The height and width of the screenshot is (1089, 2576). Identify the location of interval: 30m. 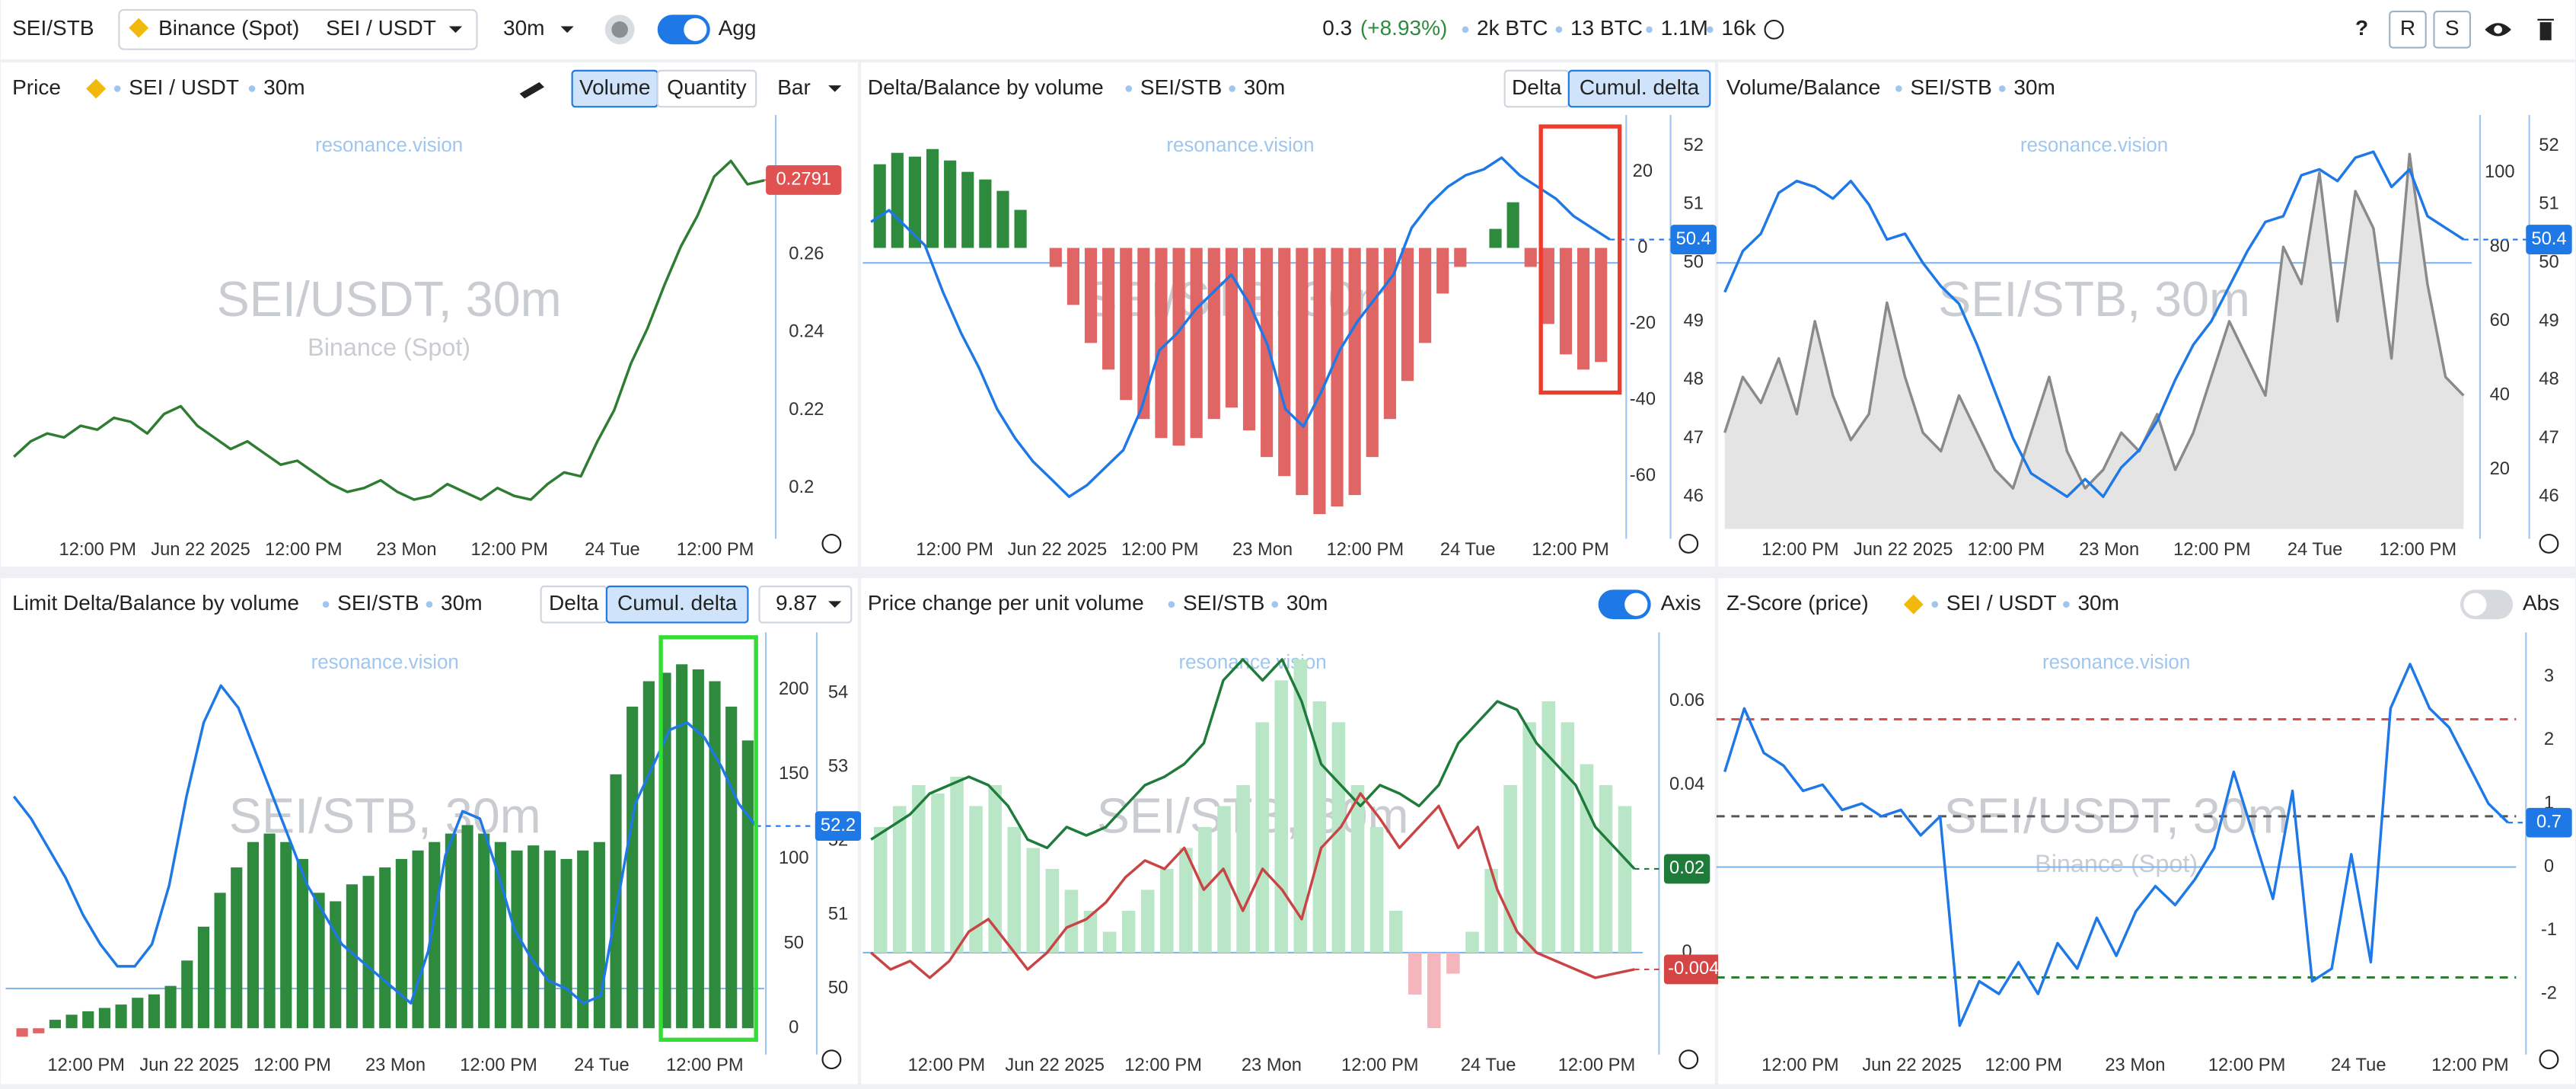
(524, 28).